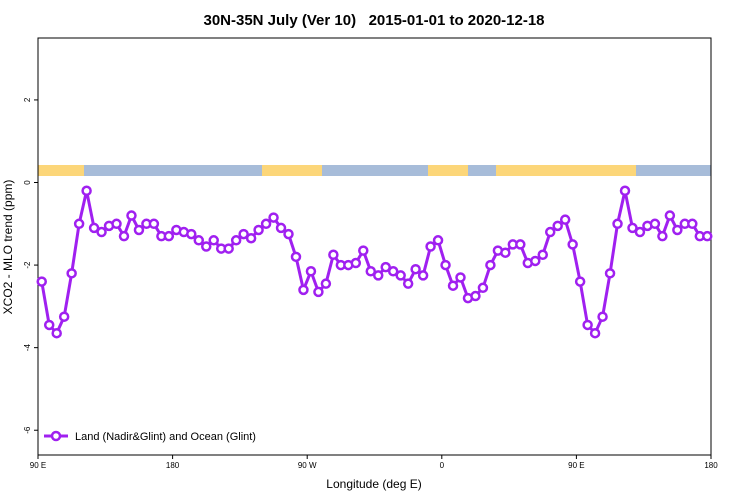  What do you see at coordinates (307, 465) in the screenshot?
I see `x-tick-label: 90 W` at bounding box center [307, 465].